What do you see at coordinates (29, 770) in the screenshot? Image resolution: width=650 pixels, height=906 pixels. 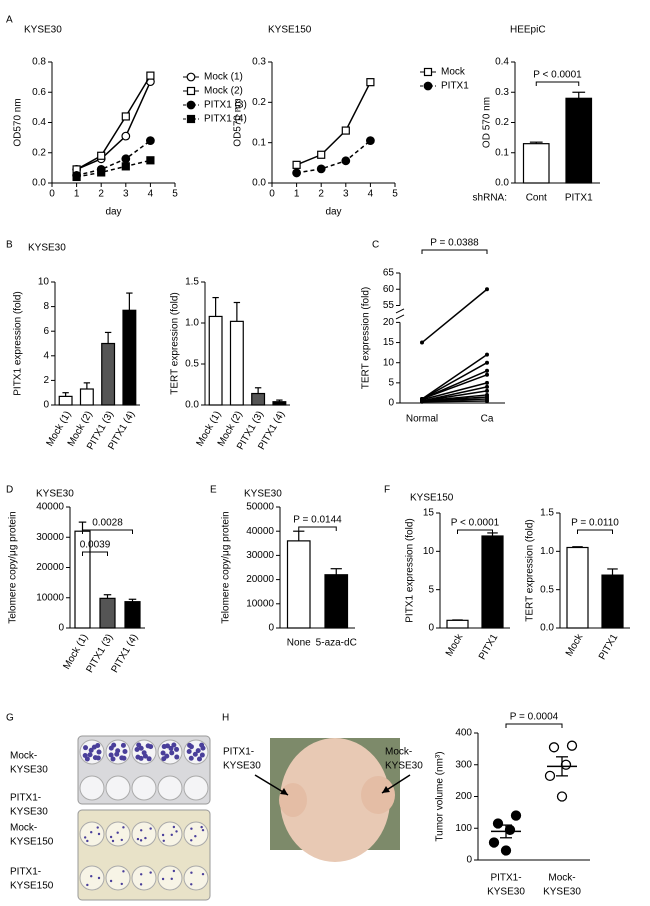 I see `row-label: KYSE30` at bounding box center [29, 770].